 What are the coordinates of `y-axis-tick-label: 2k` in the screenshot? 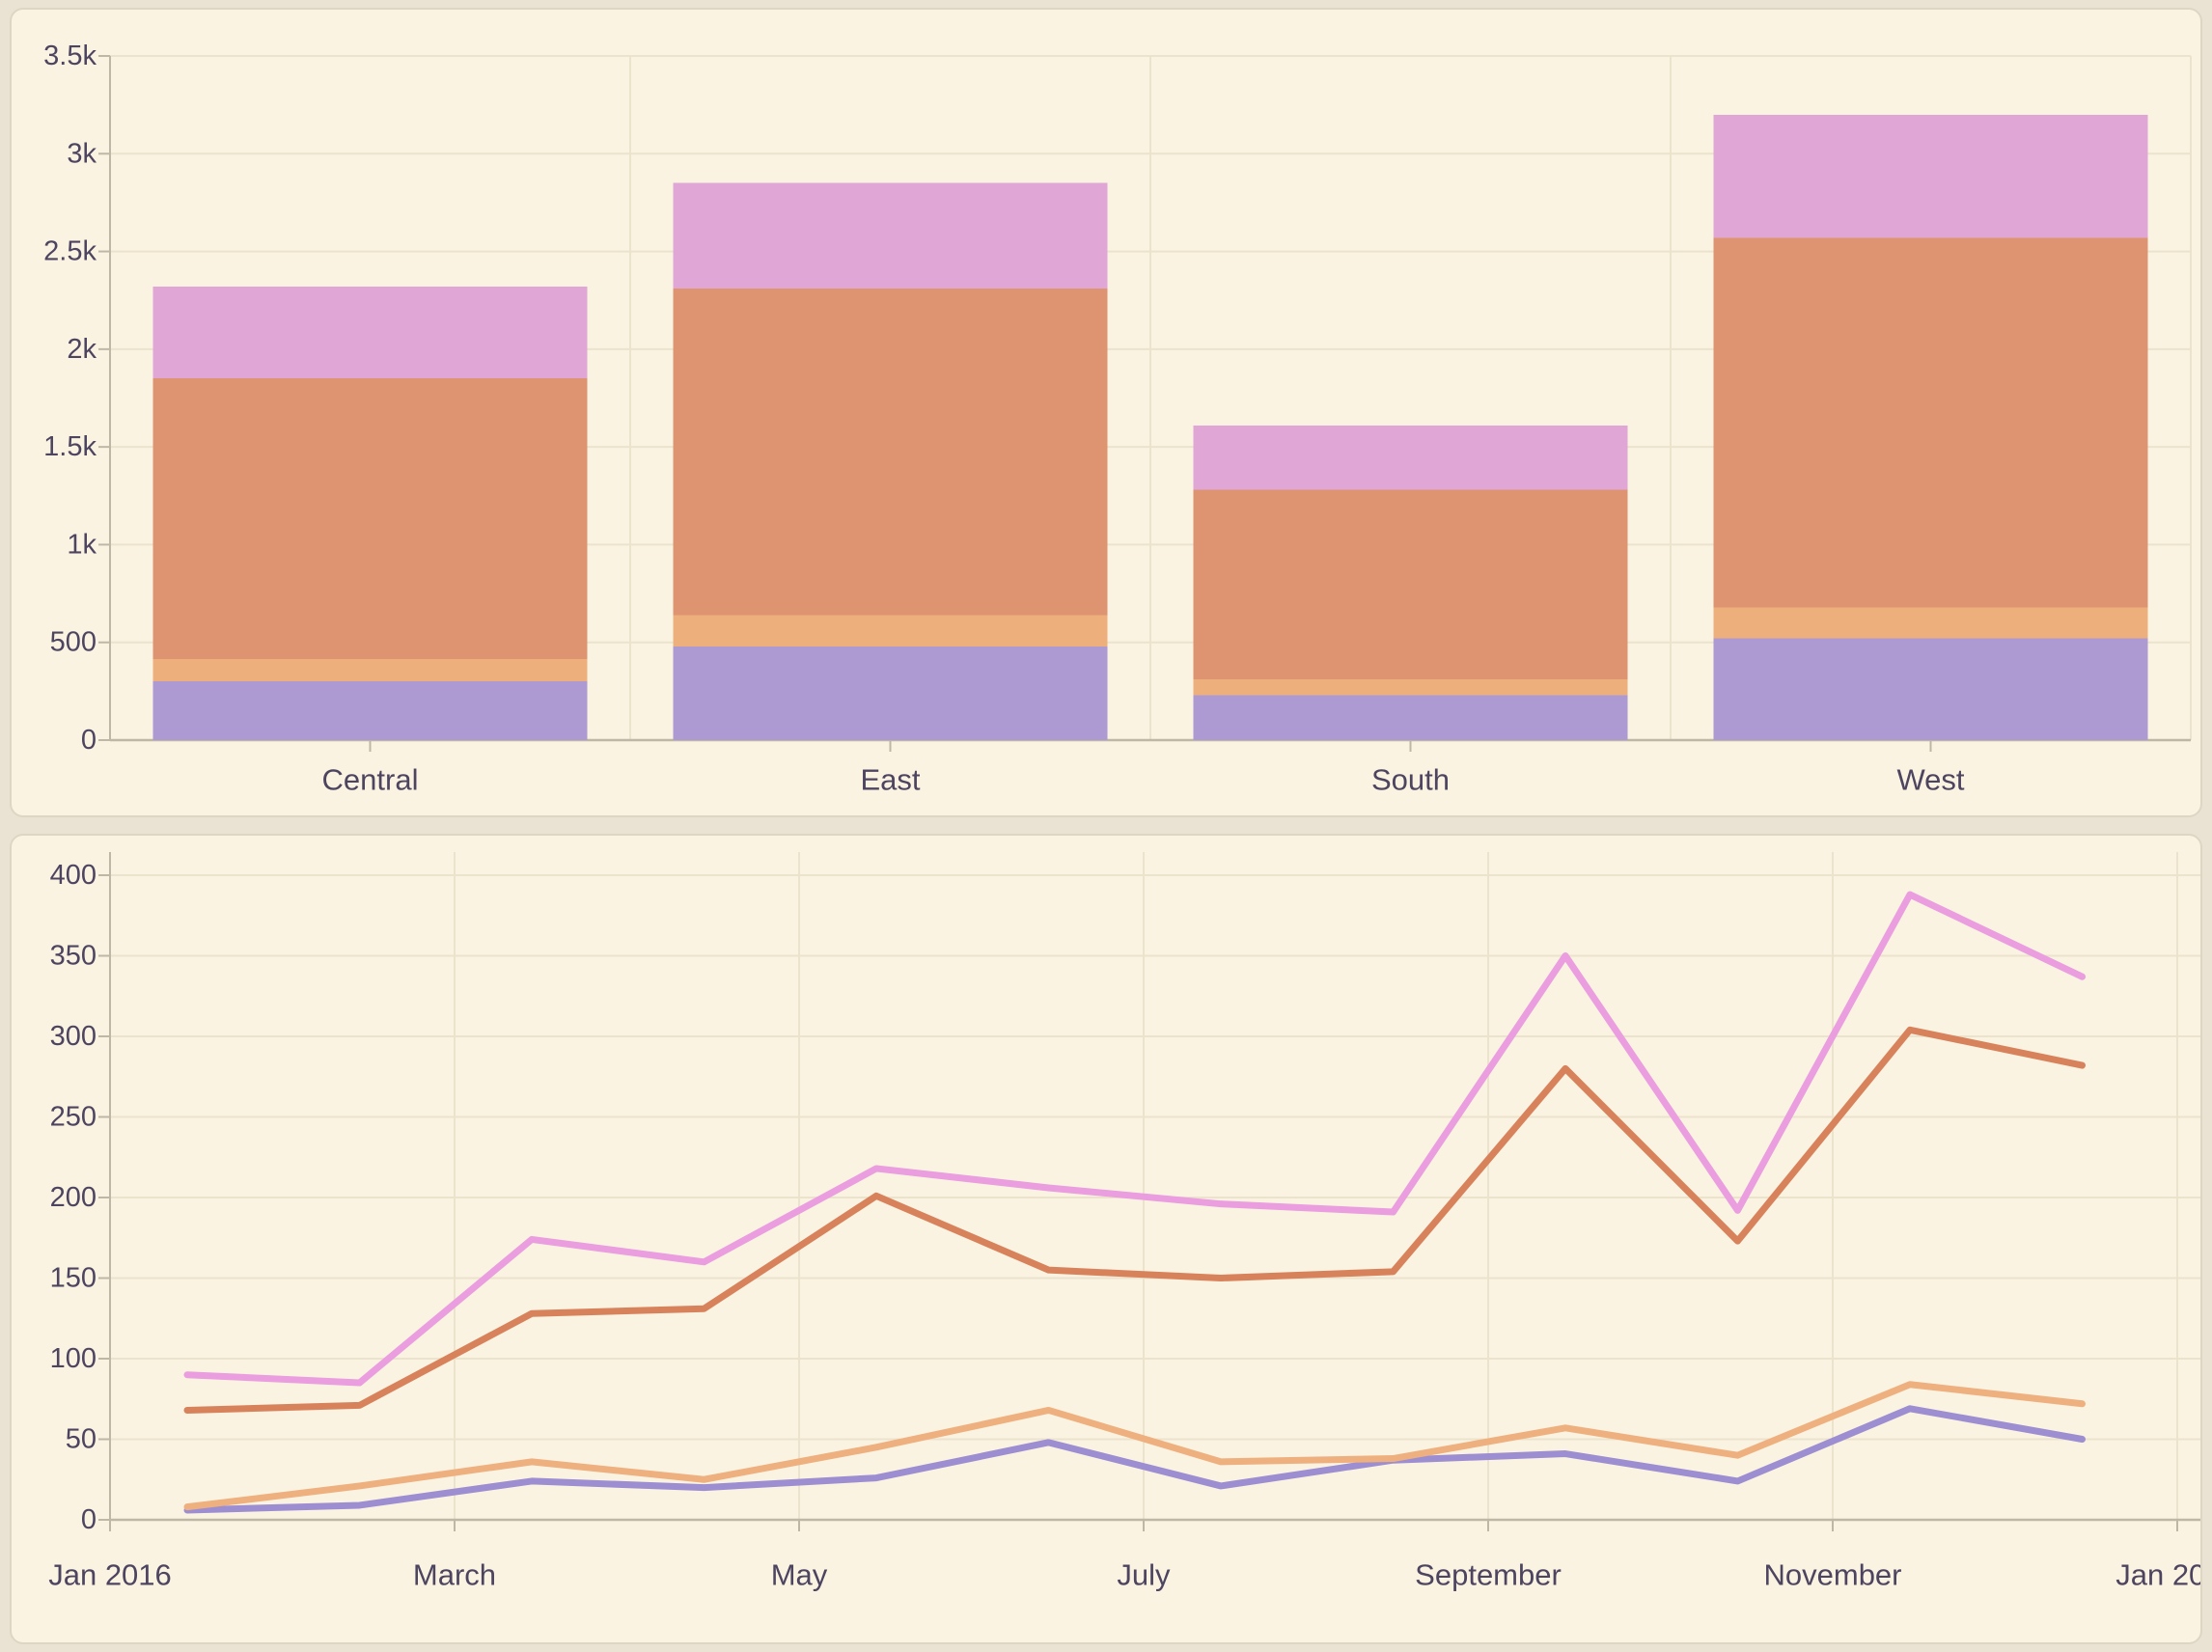 It's located at (82, 349).